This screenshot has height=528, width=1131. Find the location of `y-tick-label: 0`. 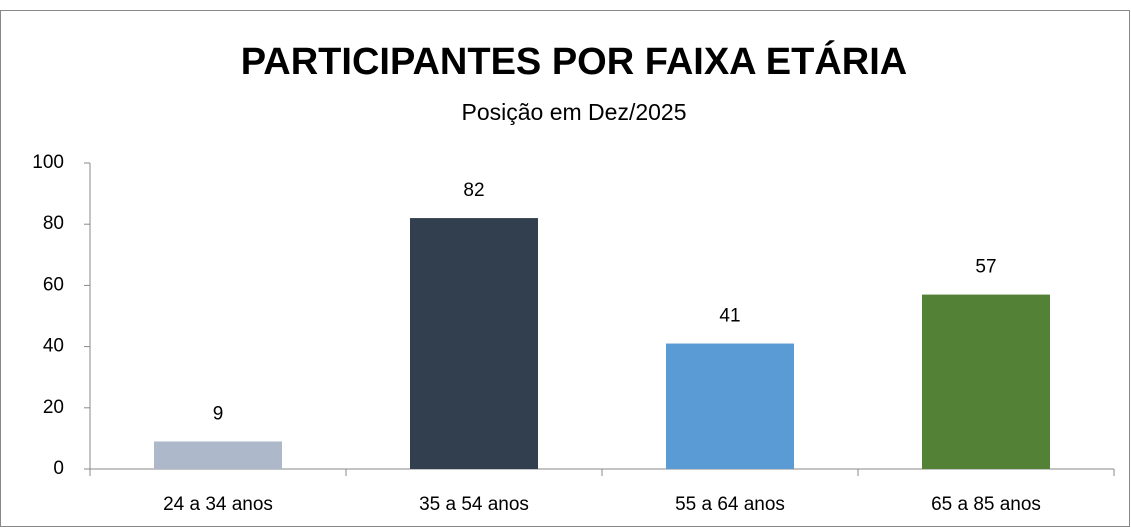

y-tick-label: 0 is located at coordinates (58, 468).